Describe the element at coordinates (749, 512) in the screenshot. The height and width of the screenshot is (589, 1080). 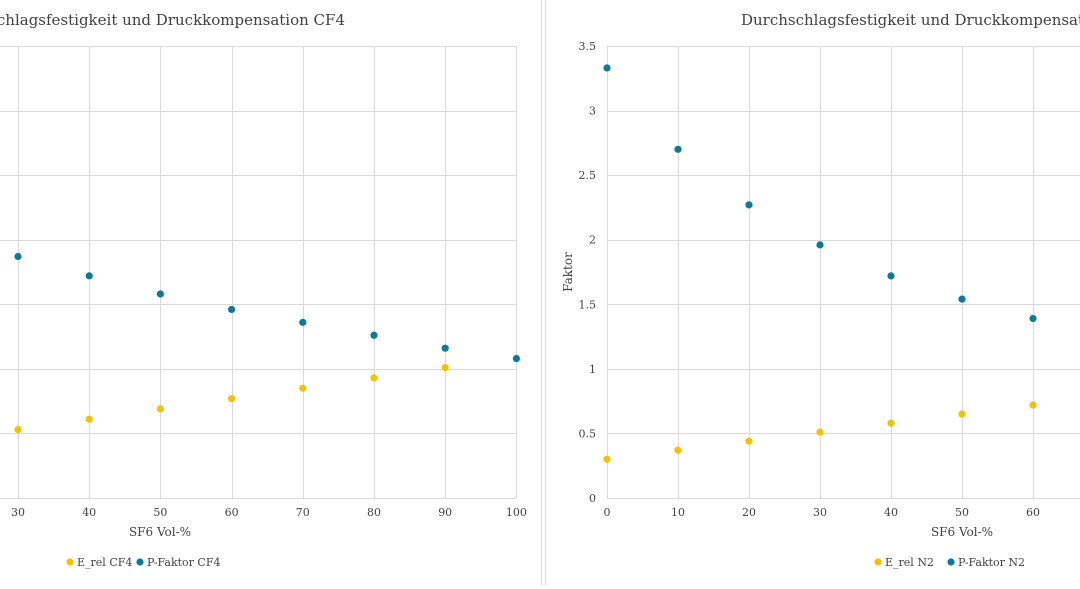
I see `x-tick-label: 20` at that location.